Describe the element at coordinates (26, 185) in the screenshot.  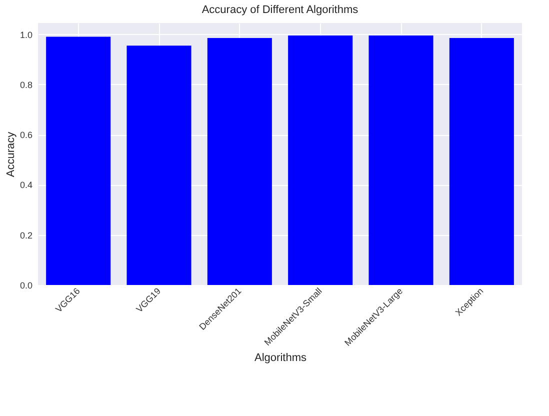
I see `y-tick-label: 0.4` at that location.